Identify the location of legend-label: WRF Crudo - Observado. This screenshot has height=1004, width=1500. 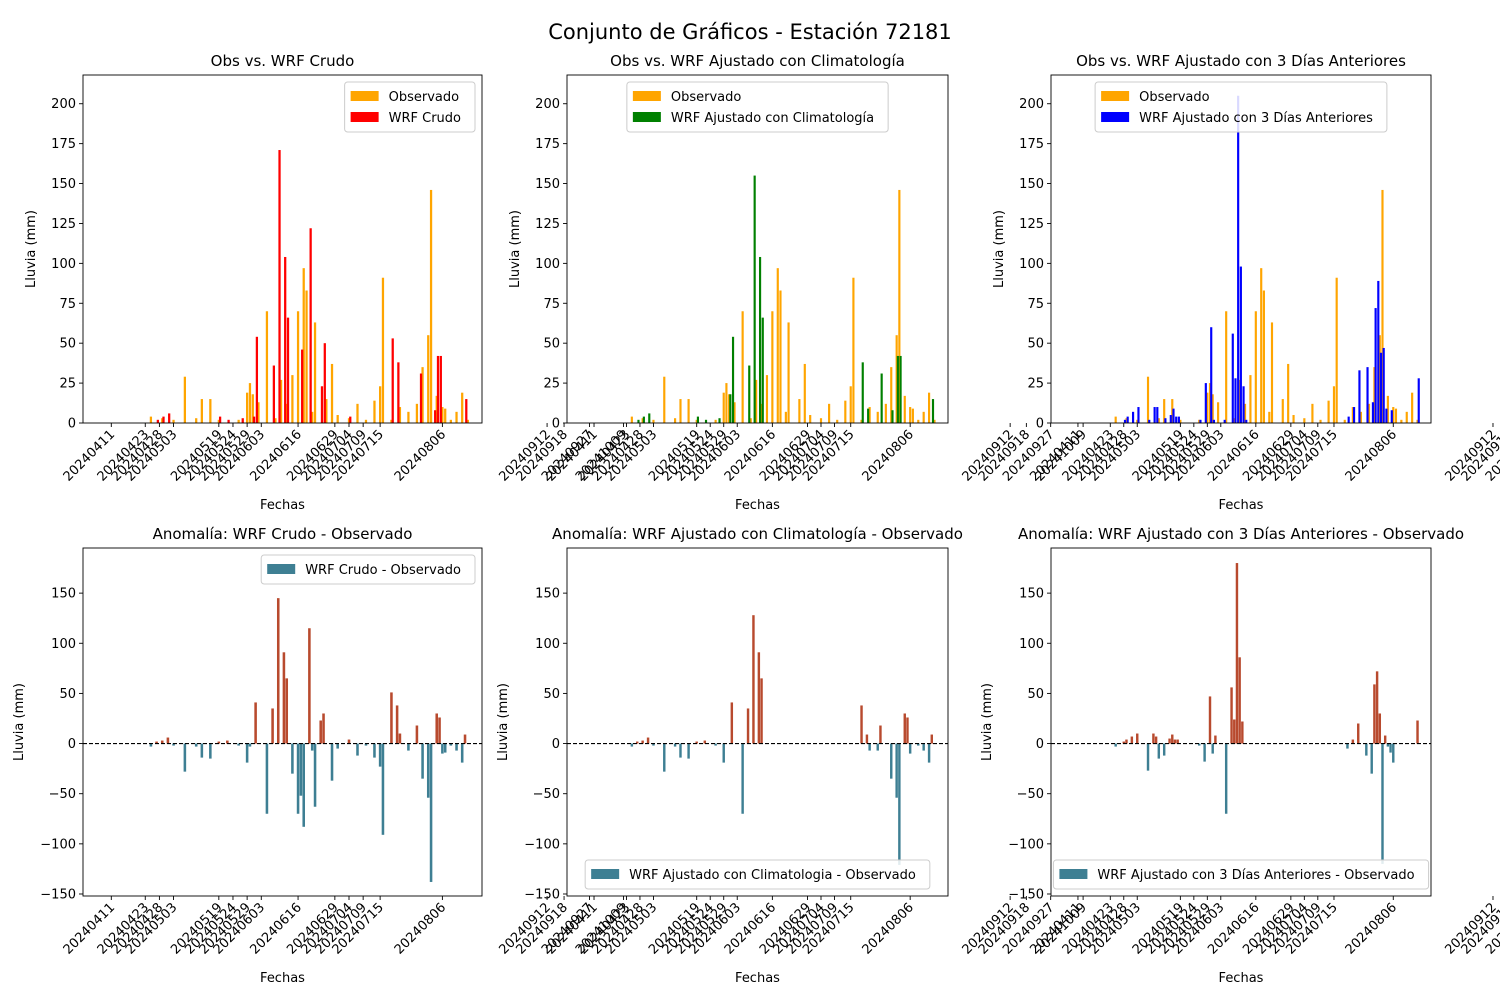
(383, 570).